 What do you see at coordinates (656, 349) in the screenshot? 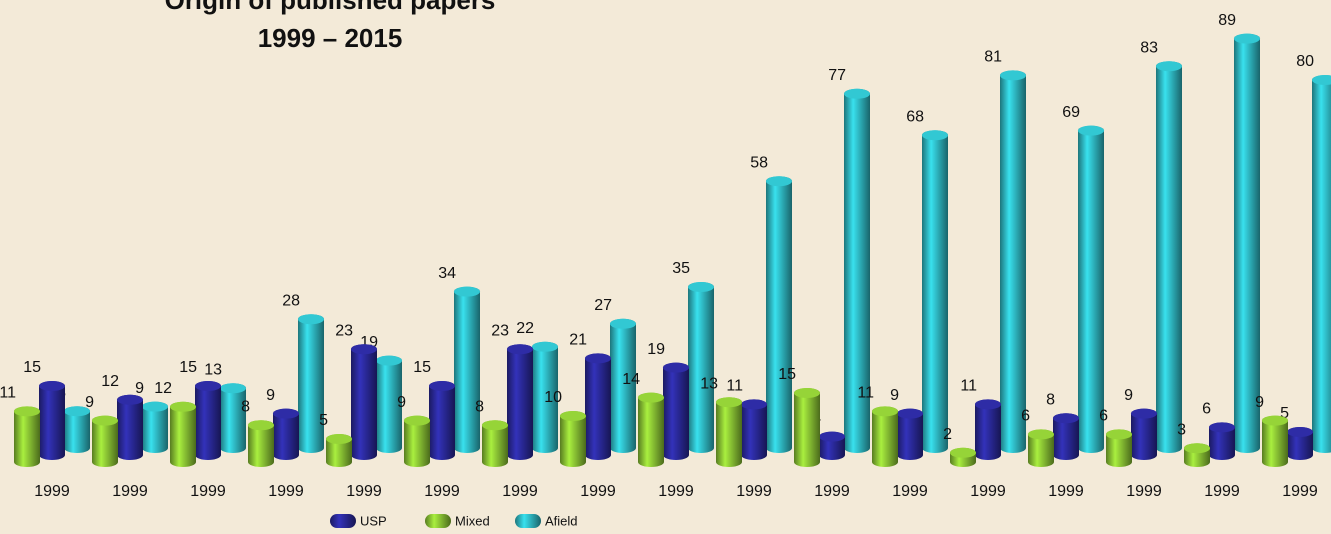
I see `data-label: 19` at bounding box center [656, 349].